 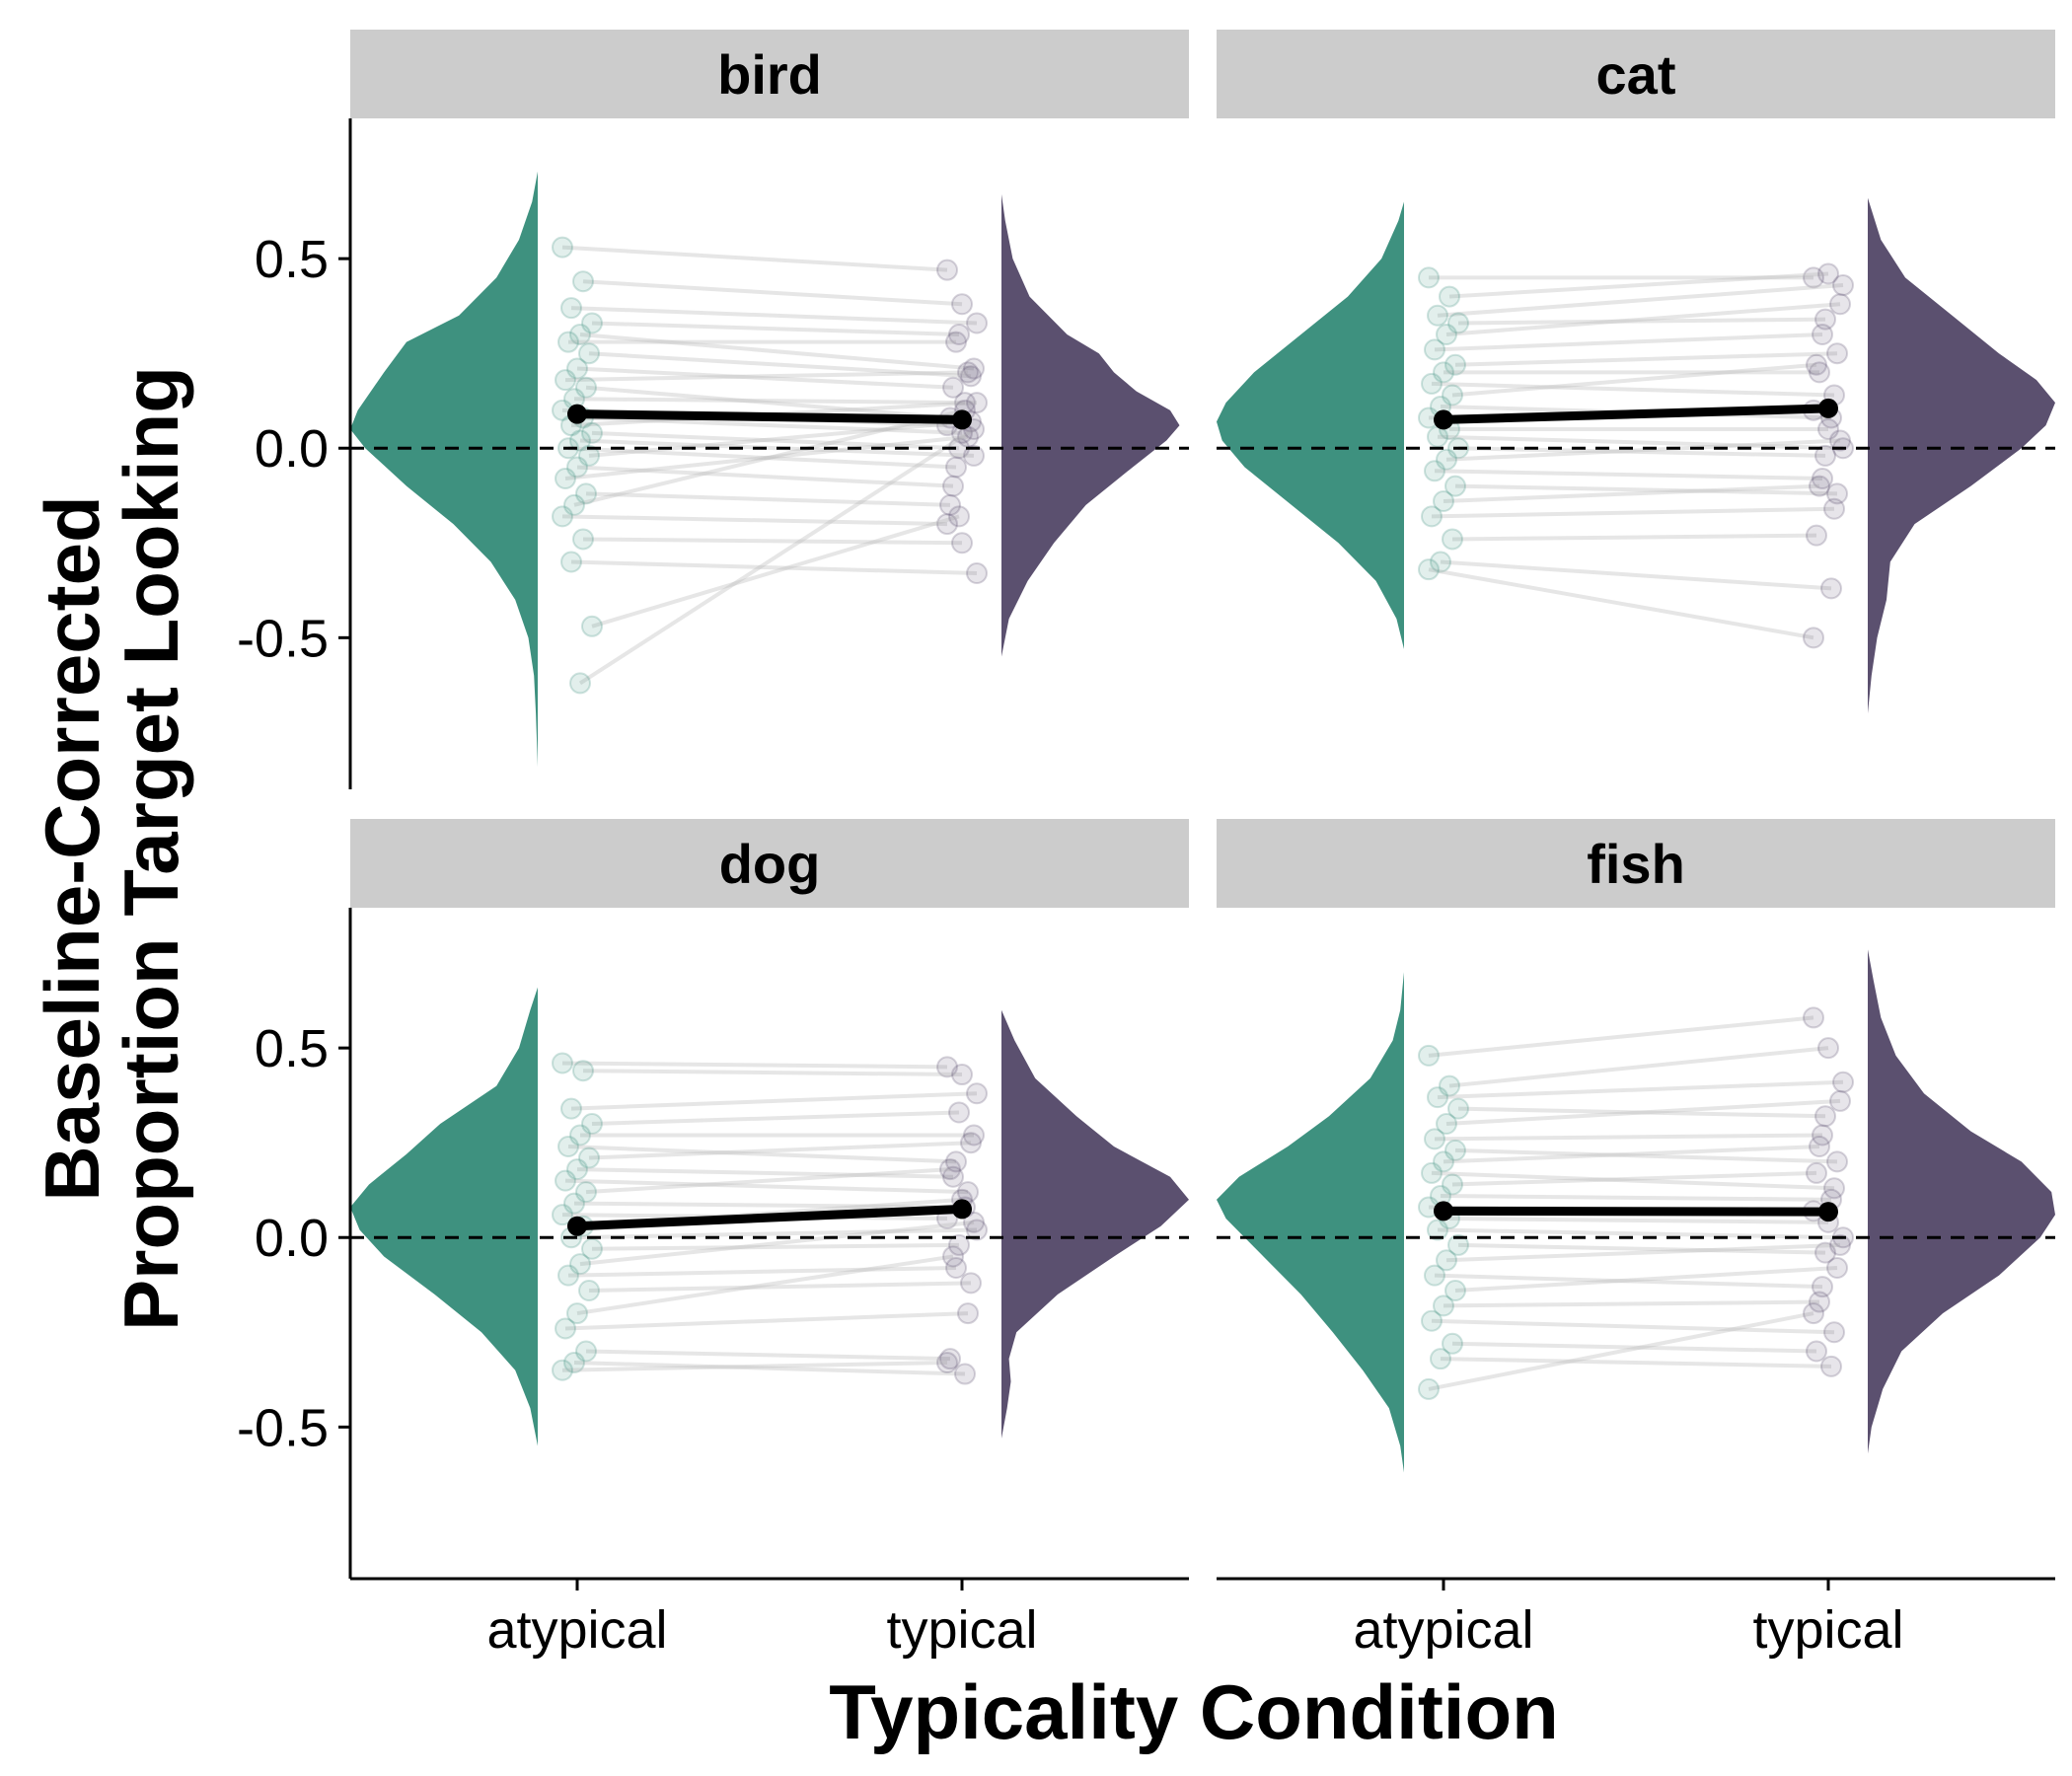 What do you see at coordinates (1962, 1202) in the screenshot?
I see `density-typical` at bounding box center [1962, 1202].